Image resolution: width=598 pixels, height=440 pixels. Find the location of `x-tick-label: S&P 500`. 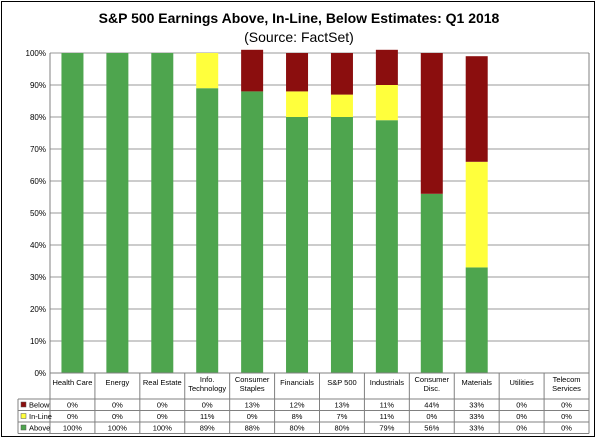

x-tick-label: S&P 500 is located at coordinates (341, 382).